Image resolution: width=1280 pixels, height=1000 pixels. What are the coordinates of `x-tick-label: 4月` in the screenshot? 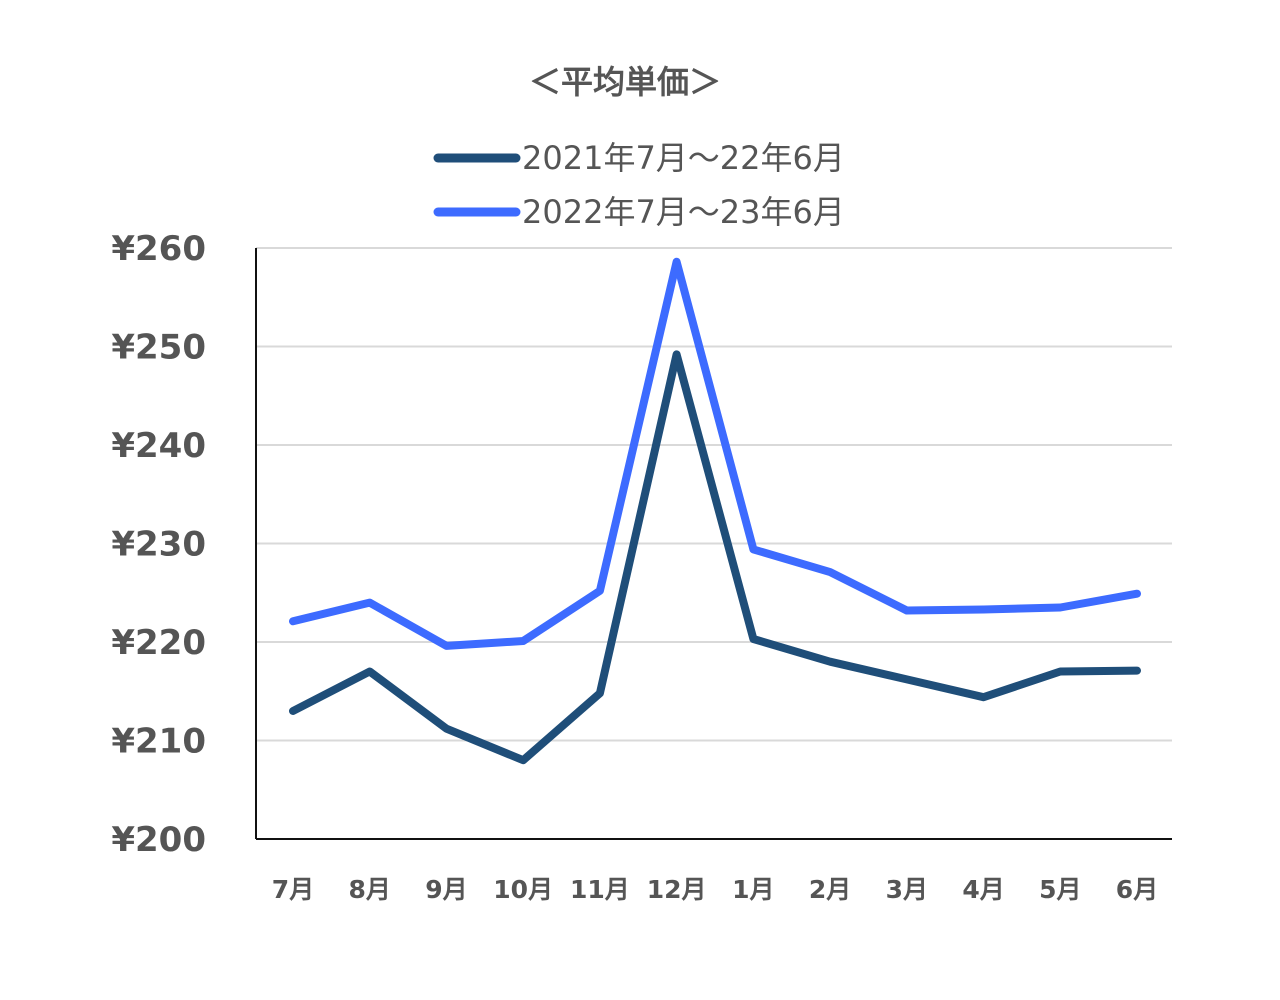 It's located at (983, 889).